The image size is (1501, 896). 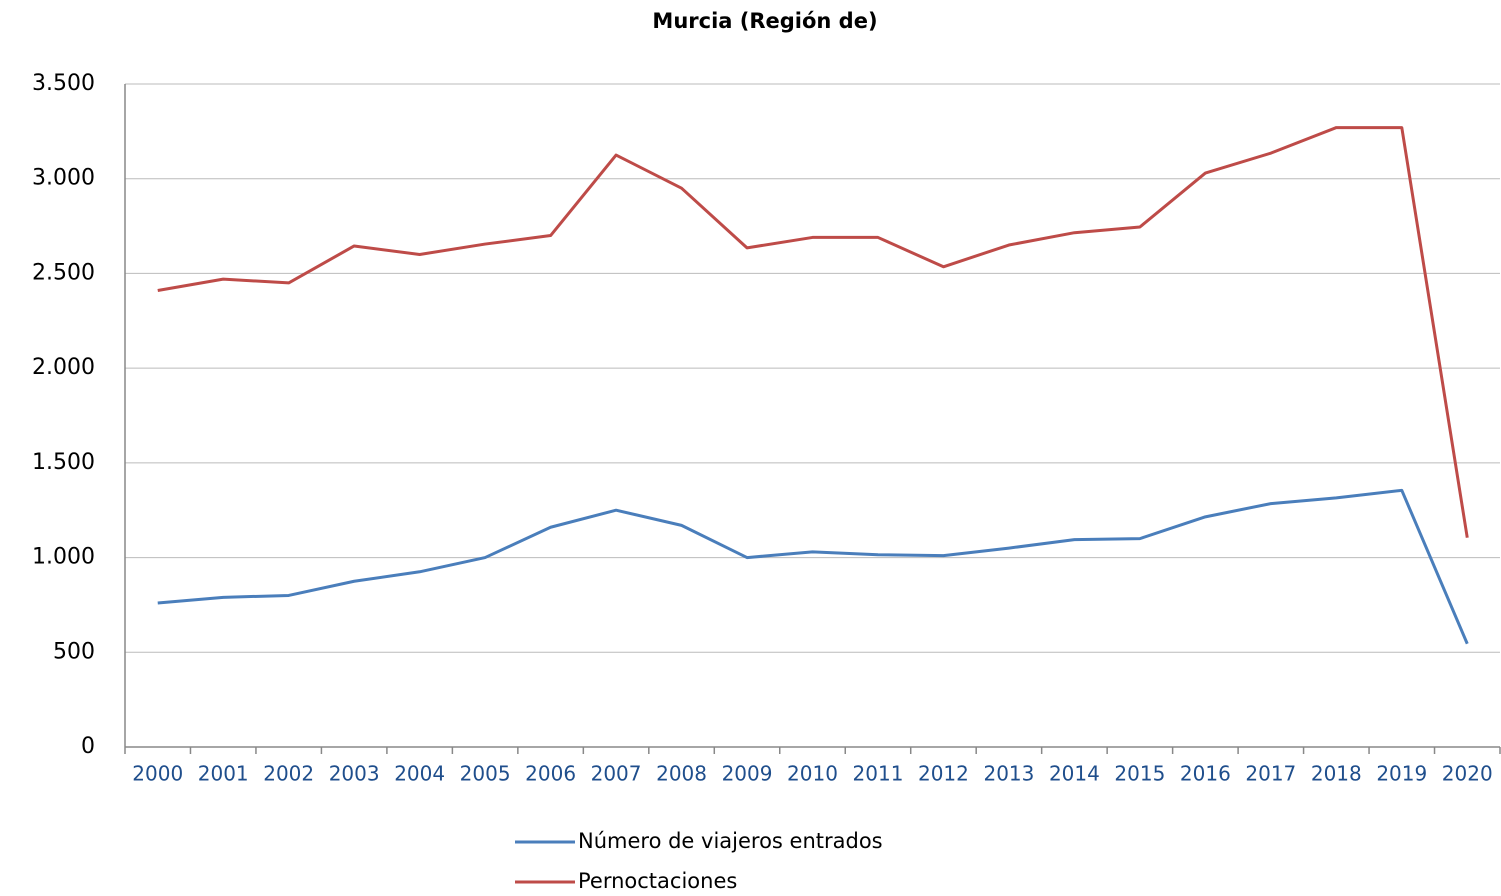 What do you see at coordinates (223, 774) in the screenshot?
I see `x-tick-label: 2001` at bounding box center [223, 774].